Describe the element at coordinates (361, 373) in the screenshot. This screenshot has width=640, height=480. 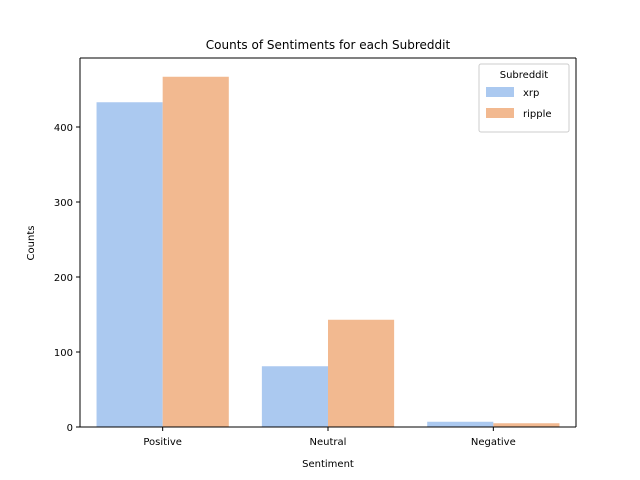
I see `bar-neutral-ripple` at that location.